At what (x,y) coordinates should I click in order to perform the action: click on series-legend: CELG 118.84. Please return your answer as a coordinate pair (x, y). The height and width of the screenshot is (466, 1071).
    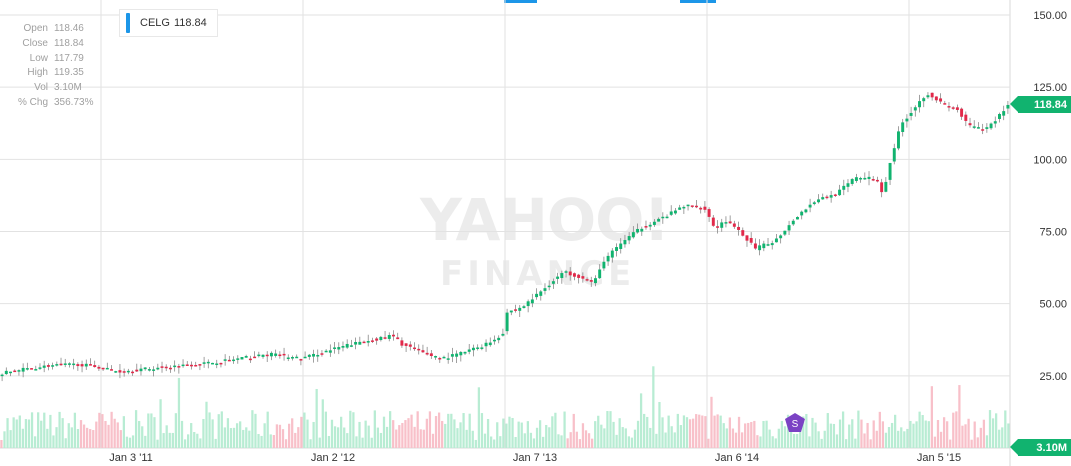
    Looking at the image, I should click on (168, 23).